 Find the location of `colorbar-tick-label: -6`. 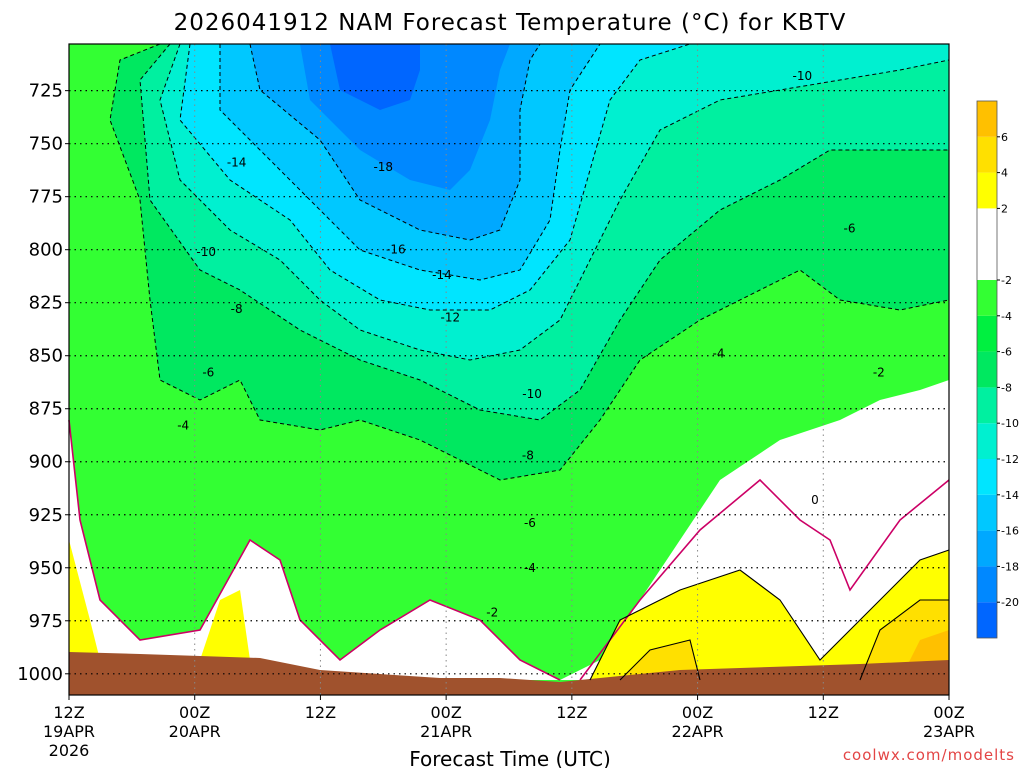

colorbar-tick-label: -6 is located at coordinates (1006, 352).